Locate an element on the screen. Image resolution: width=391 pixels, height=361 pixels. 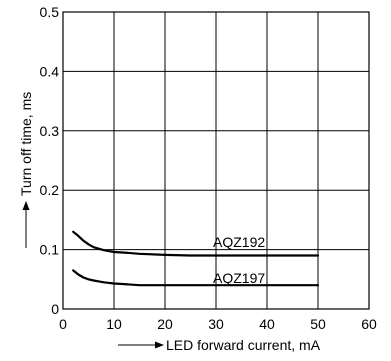
x-tick-label: 40 is located at coordinates (267, 324).